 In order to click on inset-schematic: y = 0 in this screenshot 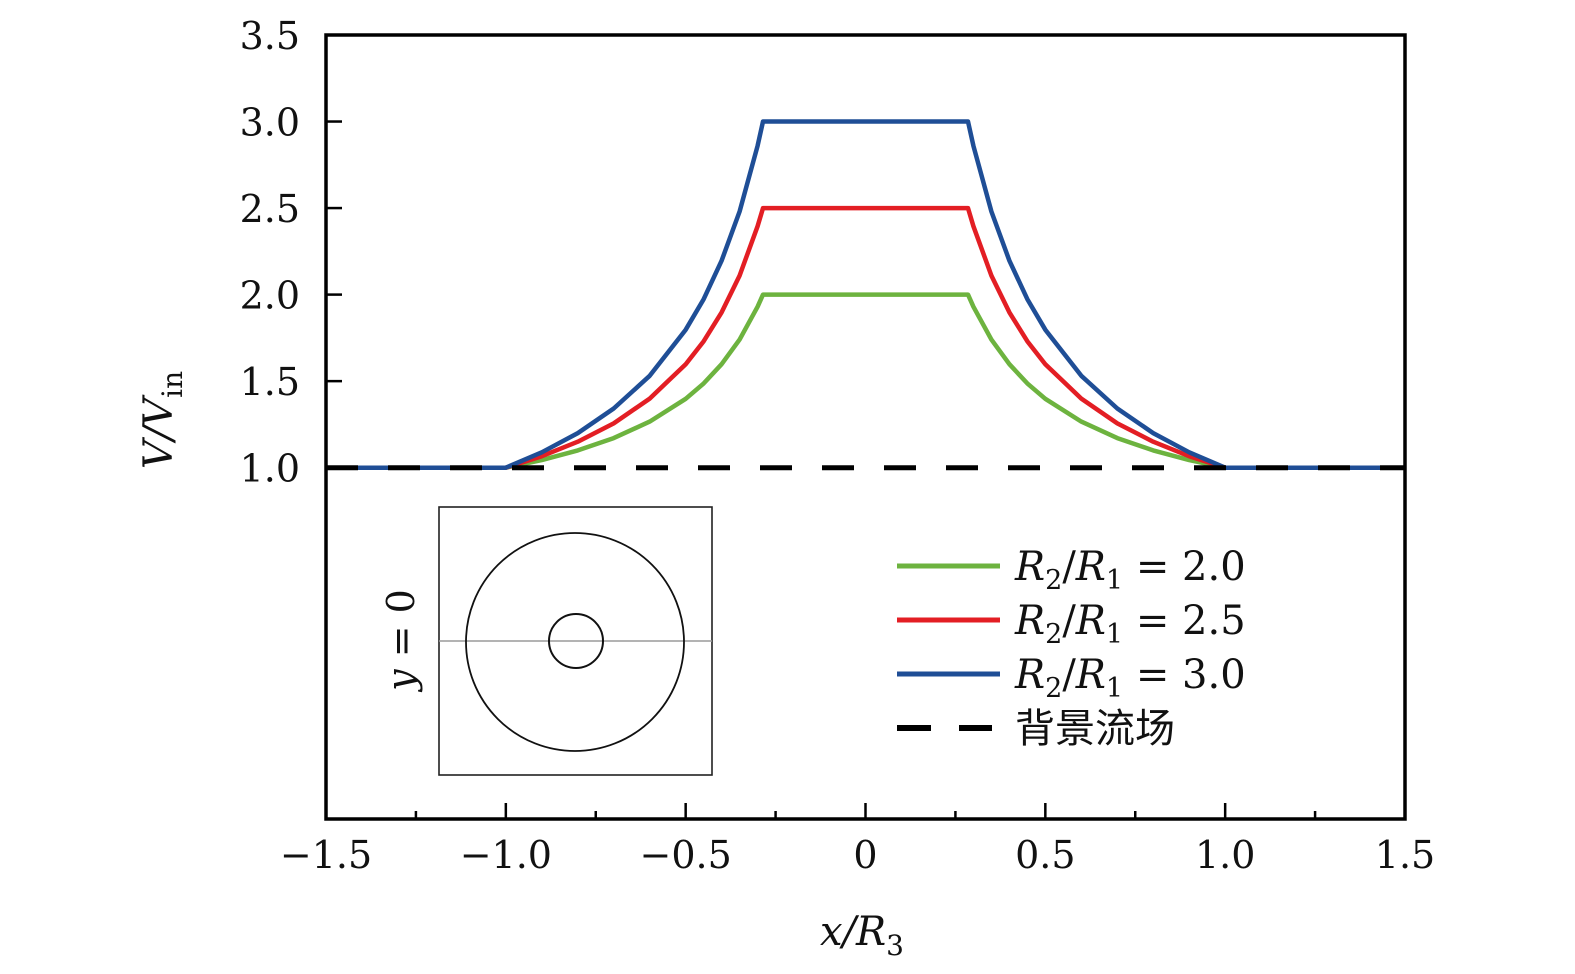, I will do `click(546, 641)`.